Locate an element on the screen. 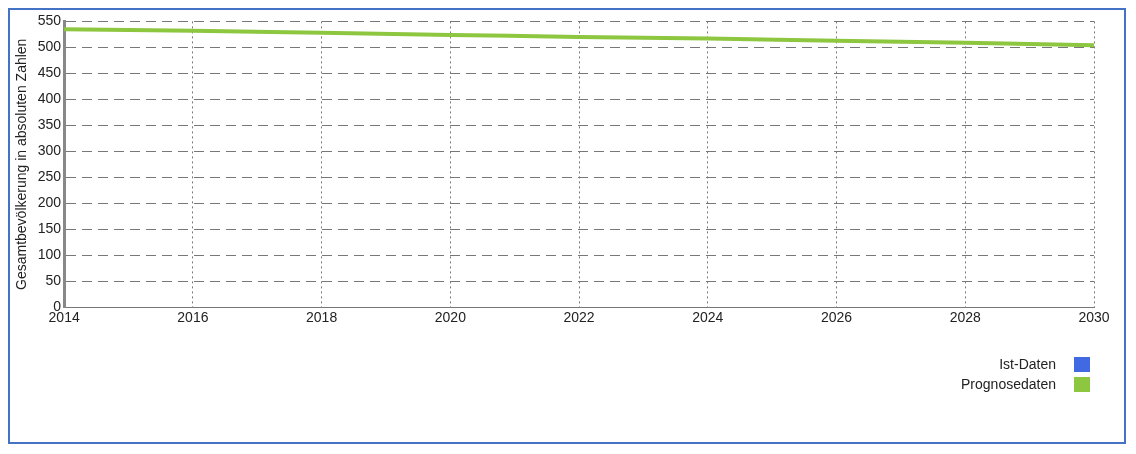  y-tick-label: 400 is located at coordinates (49, 98).